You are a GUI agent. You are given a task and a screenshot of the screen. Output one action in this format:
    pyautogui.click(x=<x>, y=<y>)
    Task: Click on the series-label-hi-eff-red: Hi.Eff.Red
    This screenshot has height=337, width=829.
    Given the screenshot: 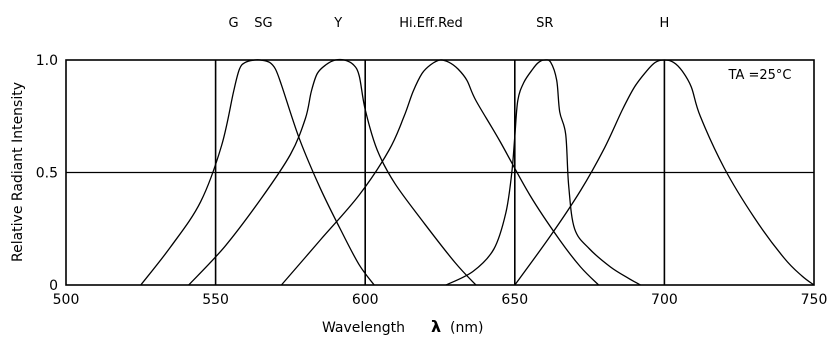 What is the action you would take?
    pyautogui.click(x=431, y=23)
    